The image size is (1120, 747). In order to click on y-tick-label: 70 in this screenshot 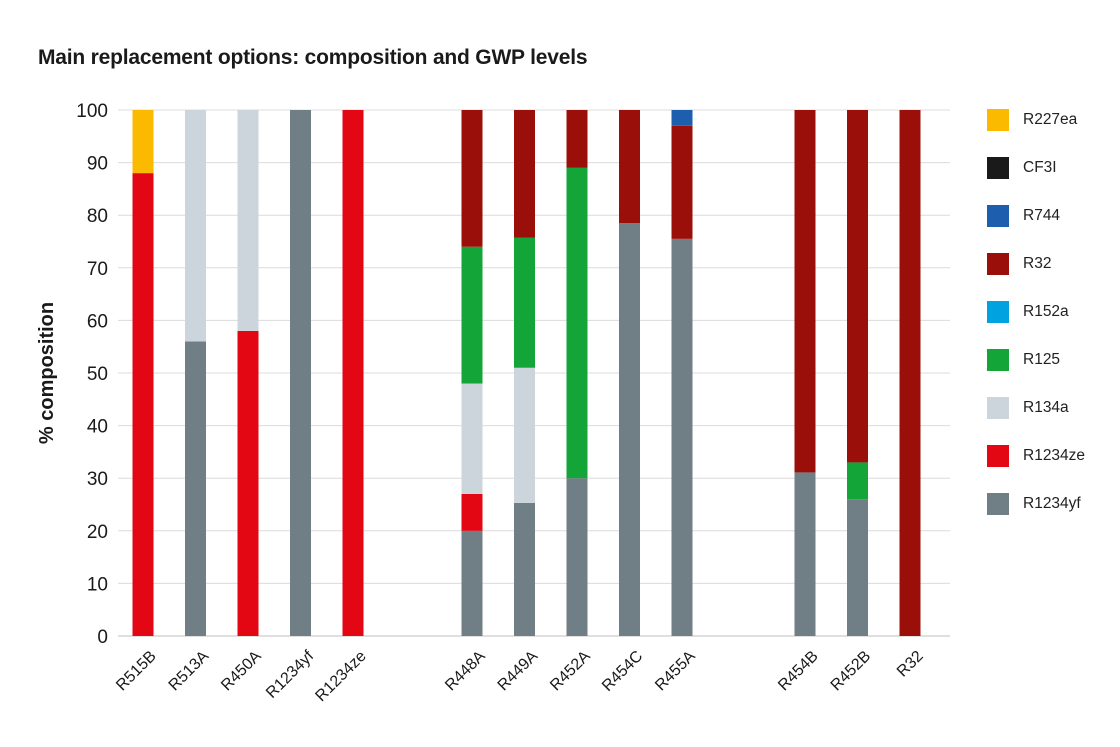, I will do `click(97, 269)`.